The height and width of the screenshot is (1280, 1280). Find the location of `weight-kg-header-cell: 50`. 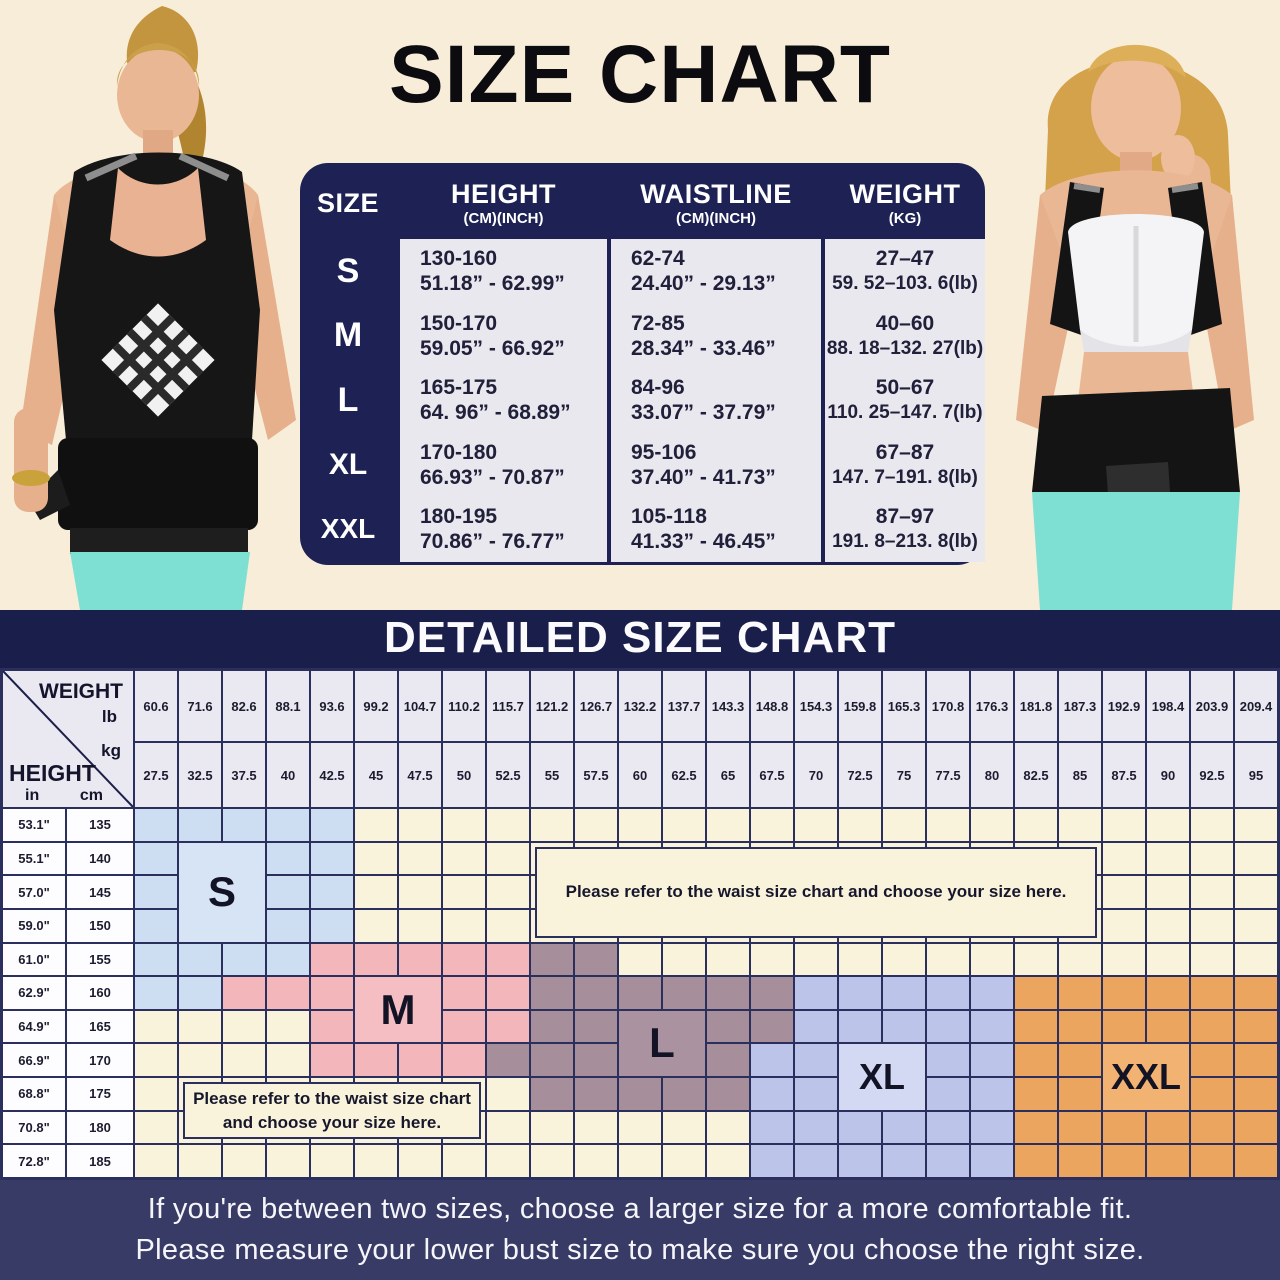

weight-kg-header-cell: 50 is located at coordinates (464, 775).